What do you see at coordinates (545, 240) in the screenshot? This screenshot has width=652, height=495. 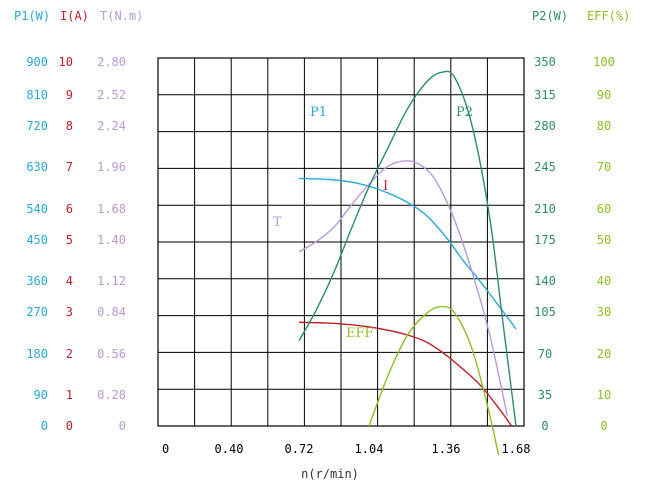 I see `p2-tick-label: 175` at bounding box center [545, 240].